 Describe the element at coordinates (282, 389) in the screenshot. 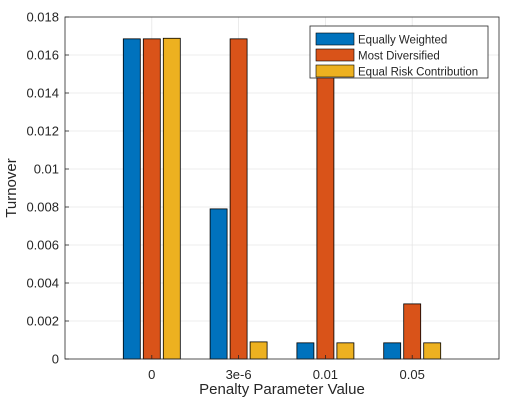

I see `x-axis-label: Penalty Parameter Value` at that location.